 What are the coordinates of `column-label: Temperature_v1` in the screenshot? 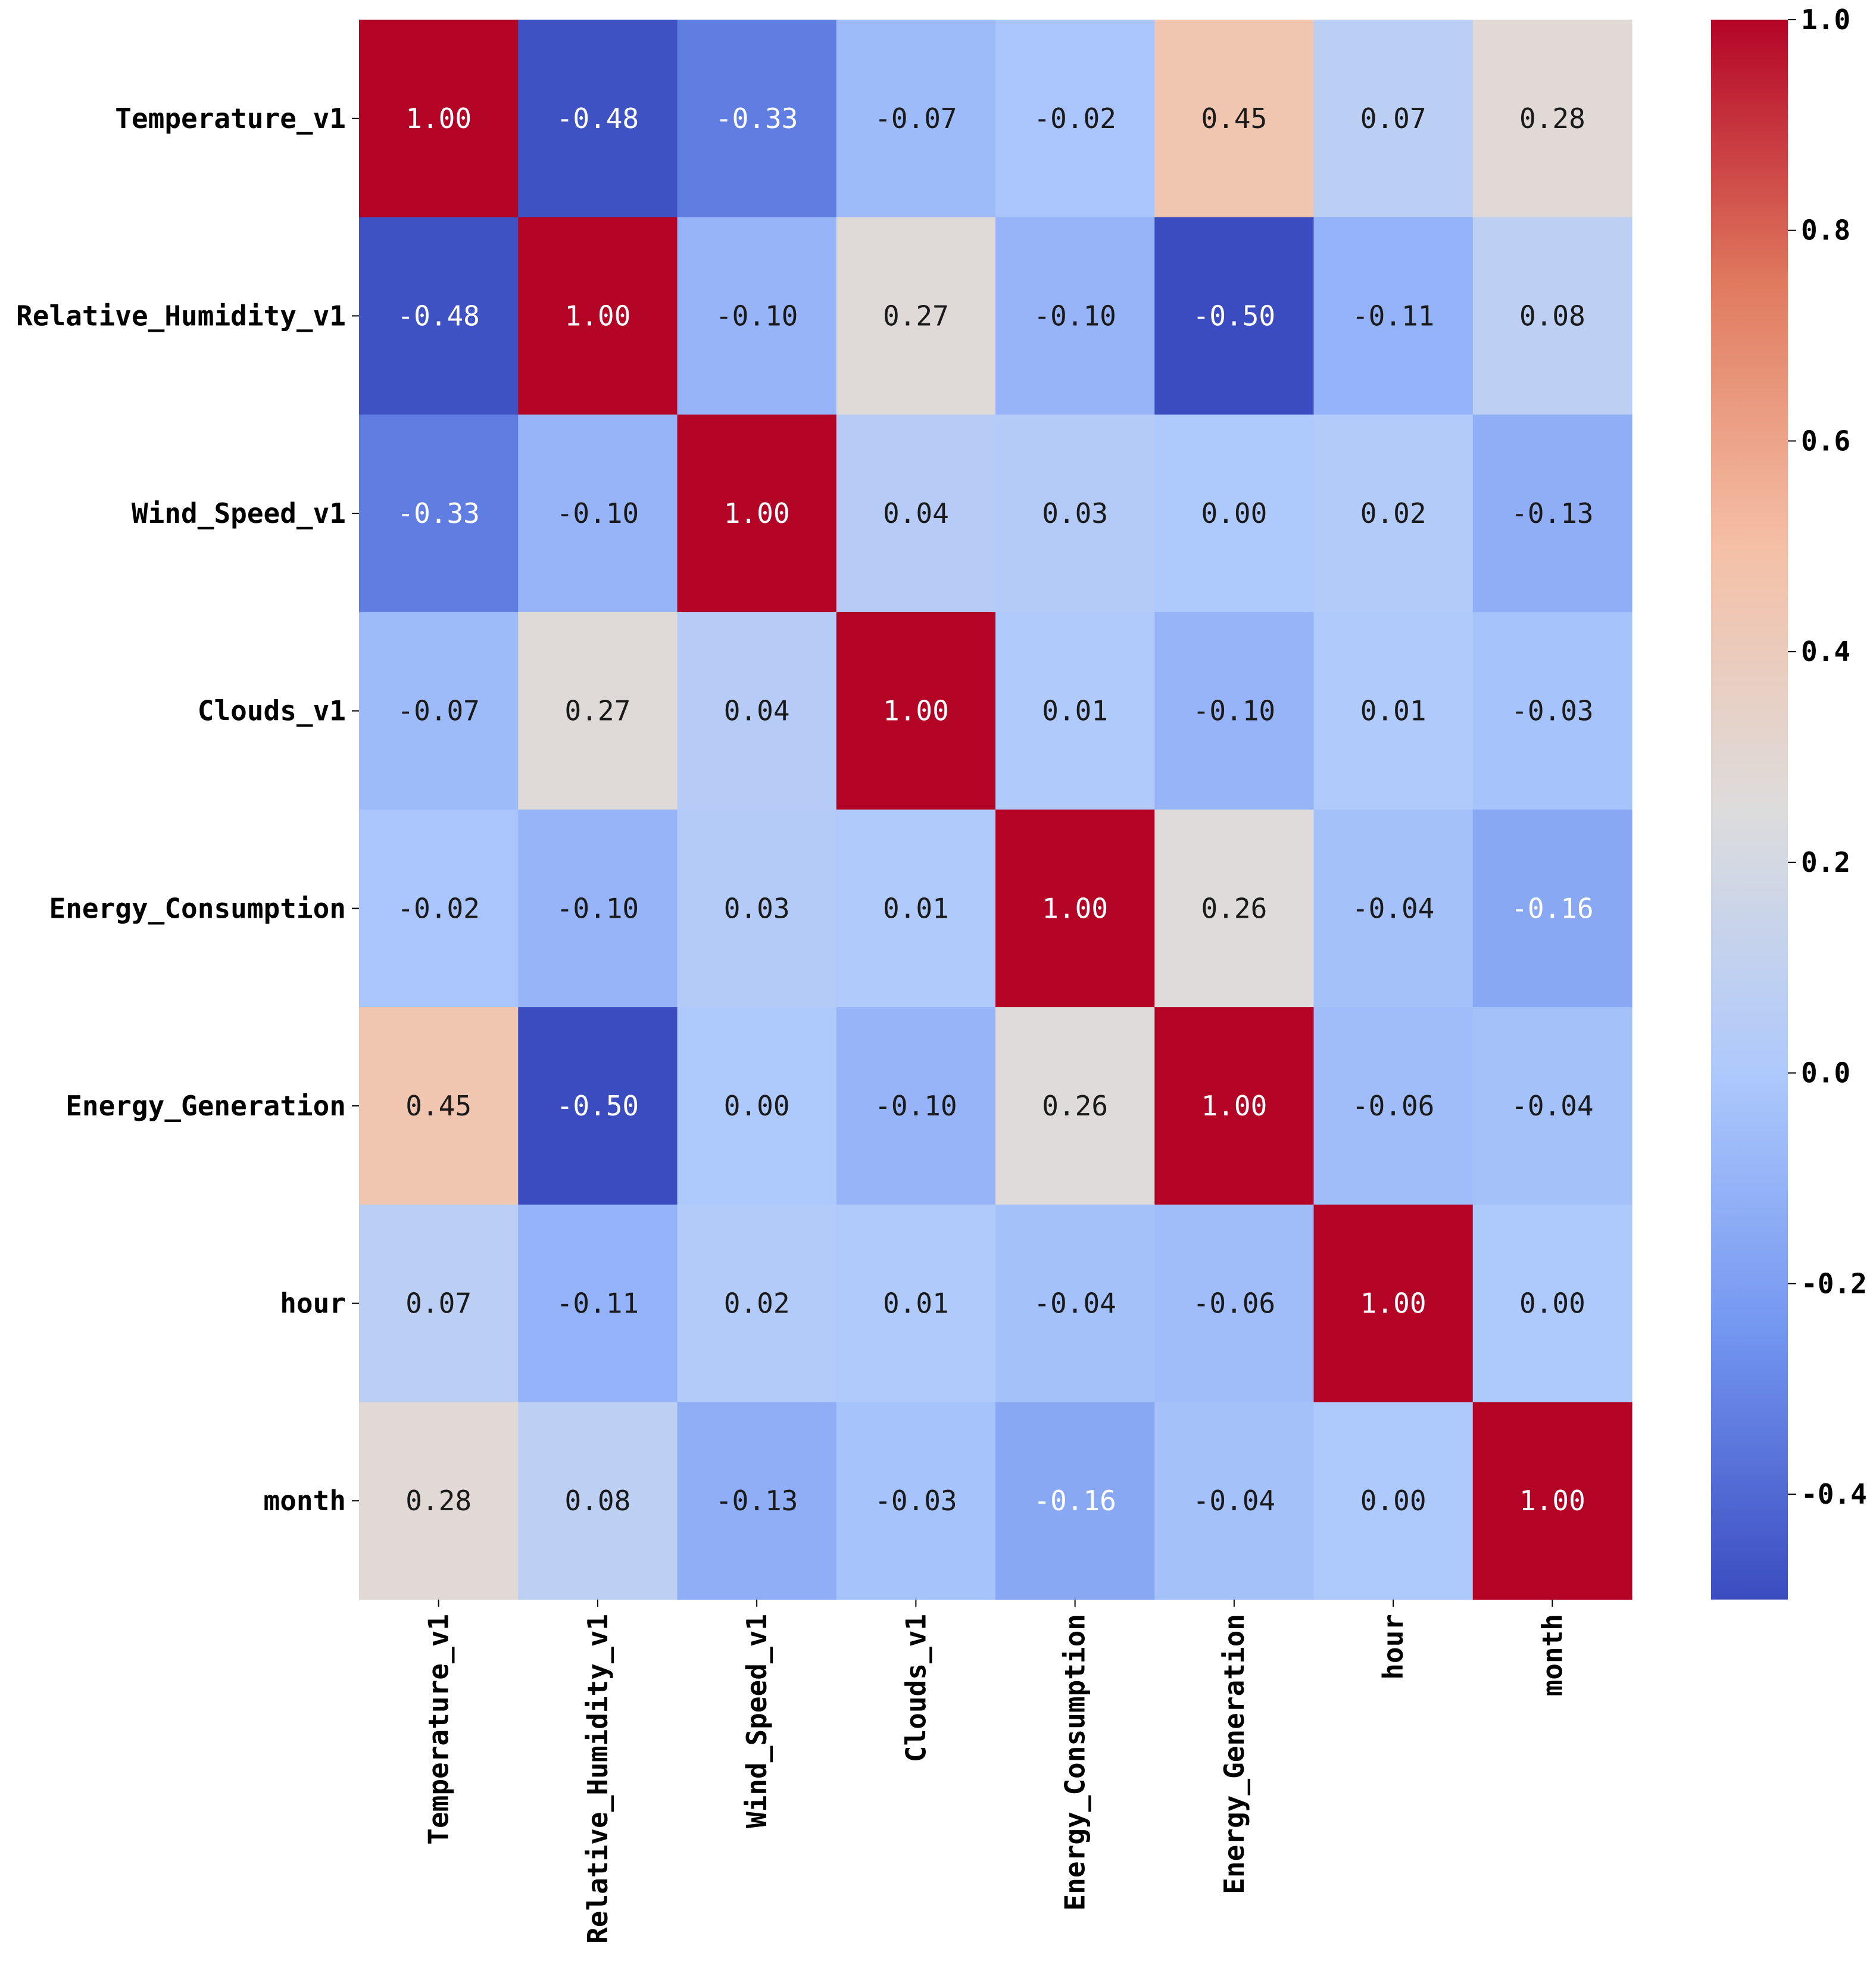 It's located at (439, 1729).